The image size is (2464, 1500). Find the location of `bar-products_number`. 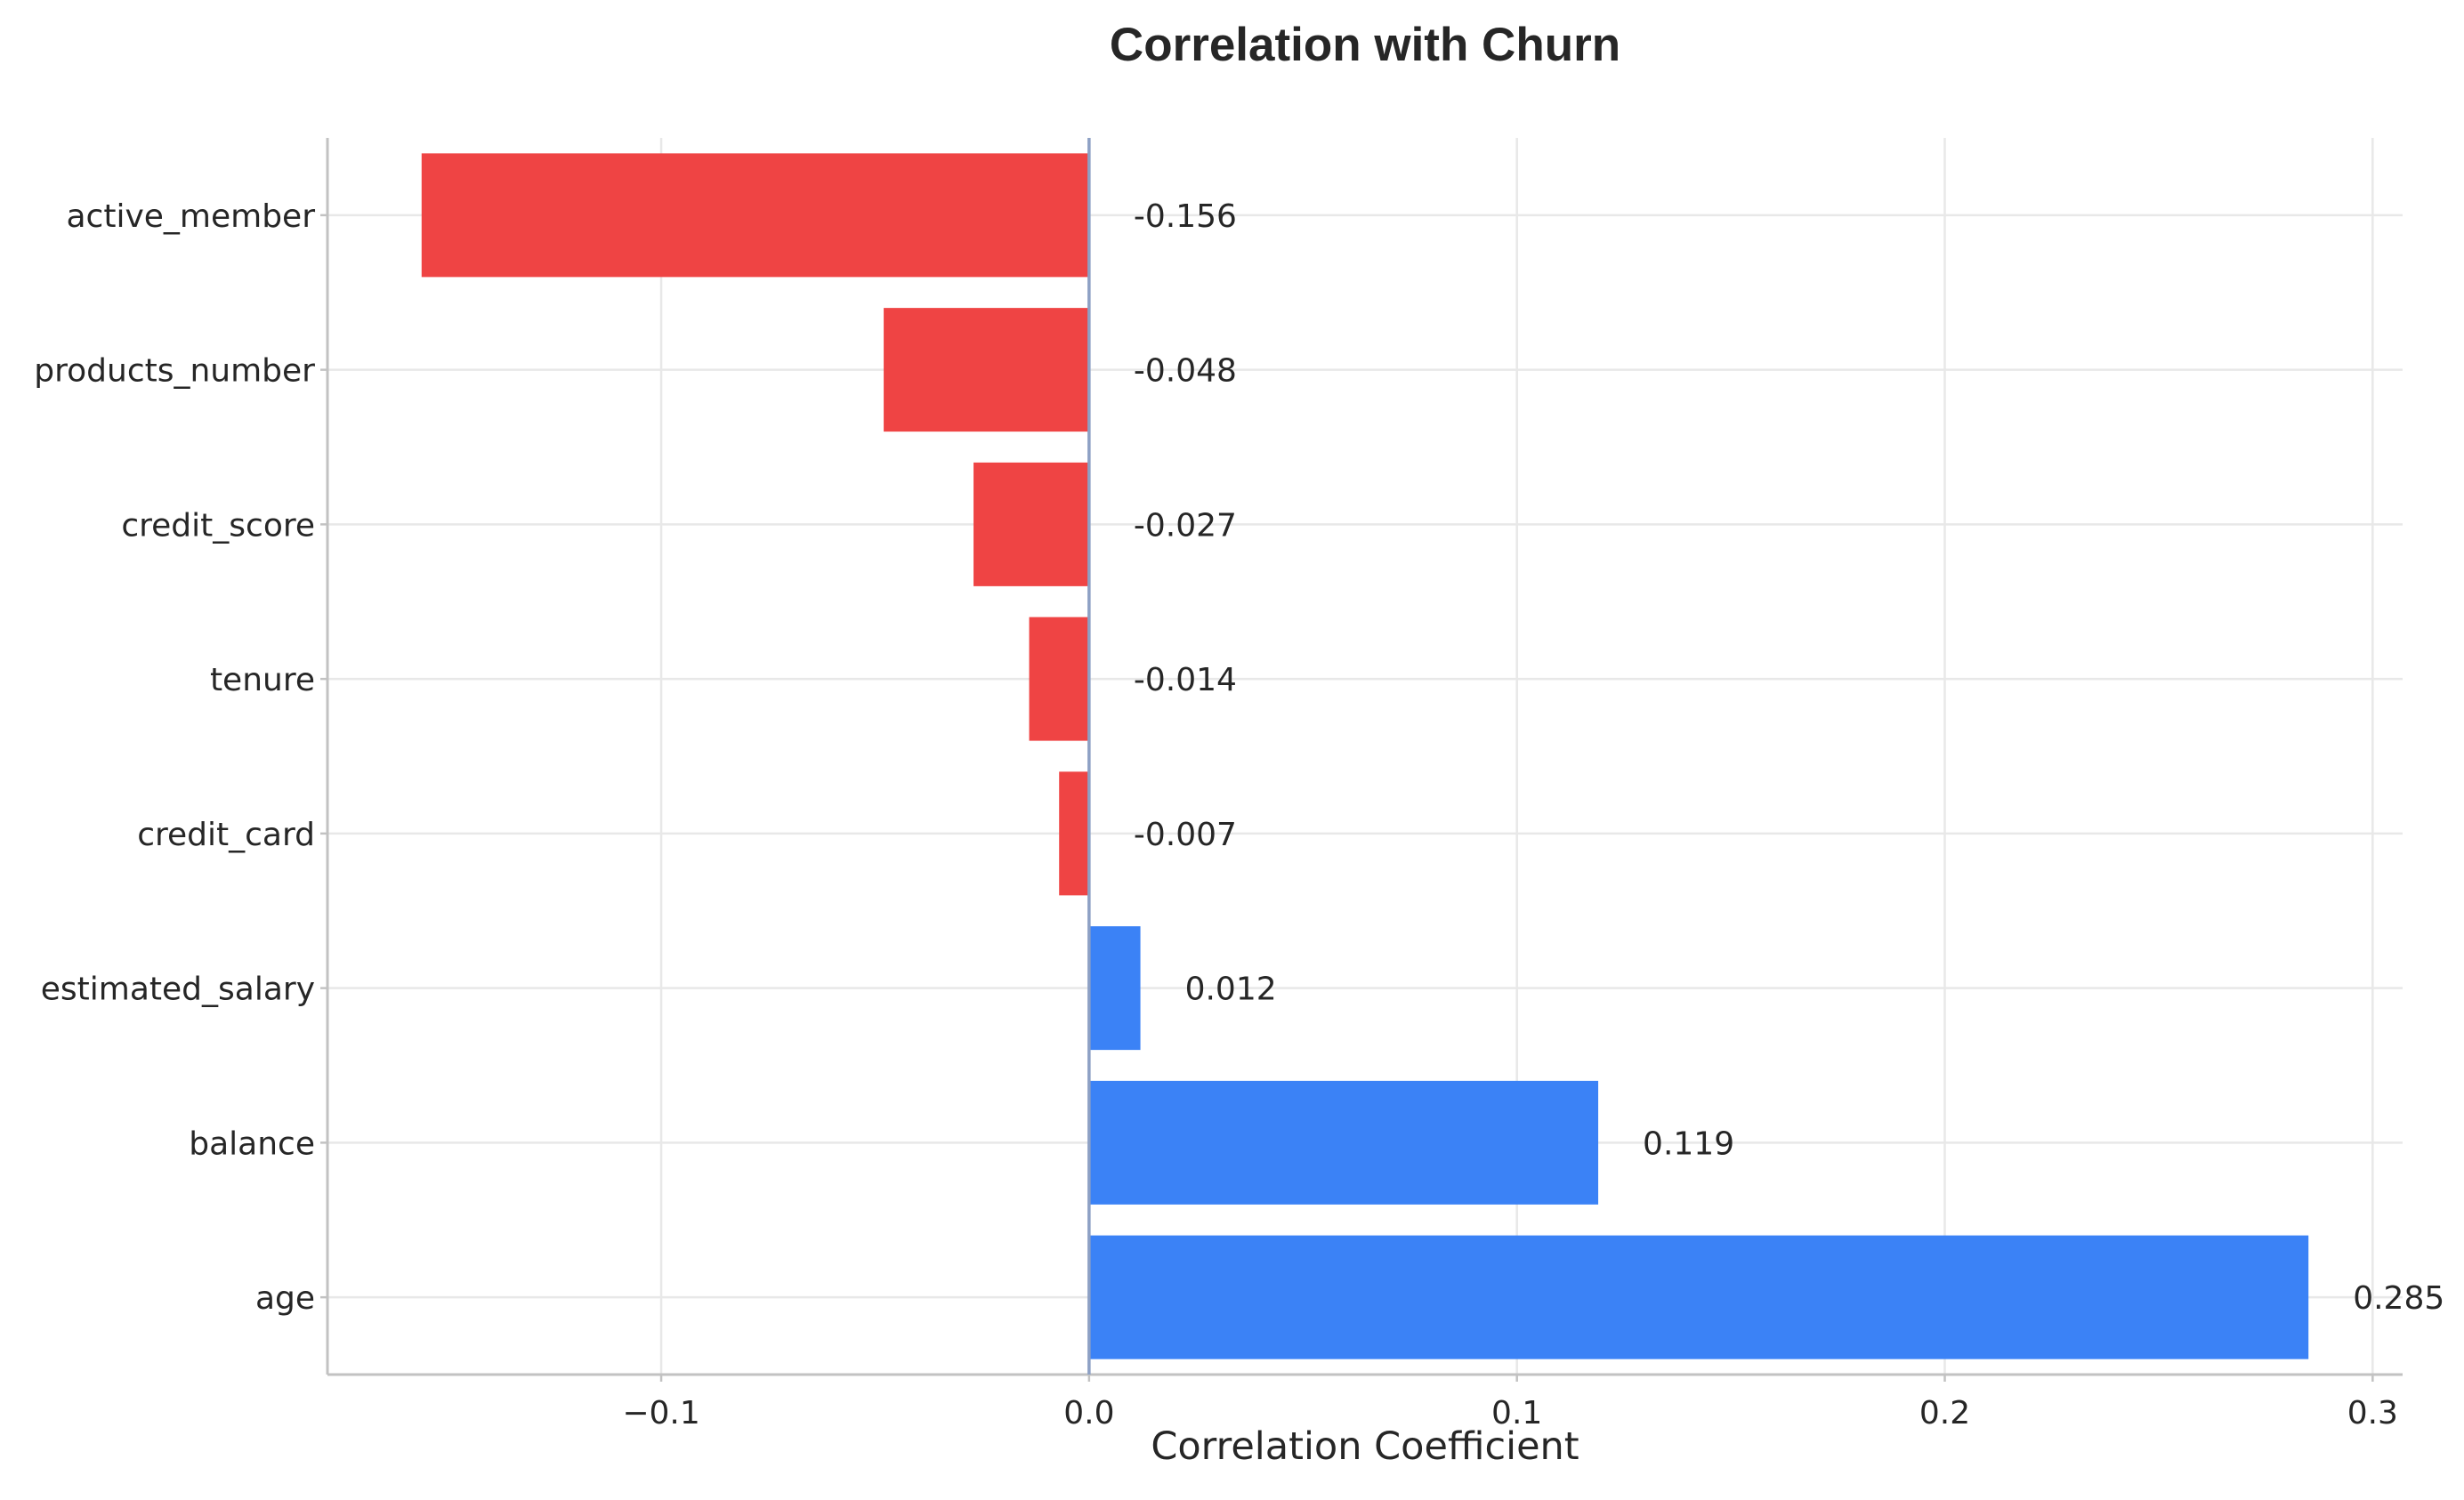

bar-products_number is located at coordinates (986, 370).